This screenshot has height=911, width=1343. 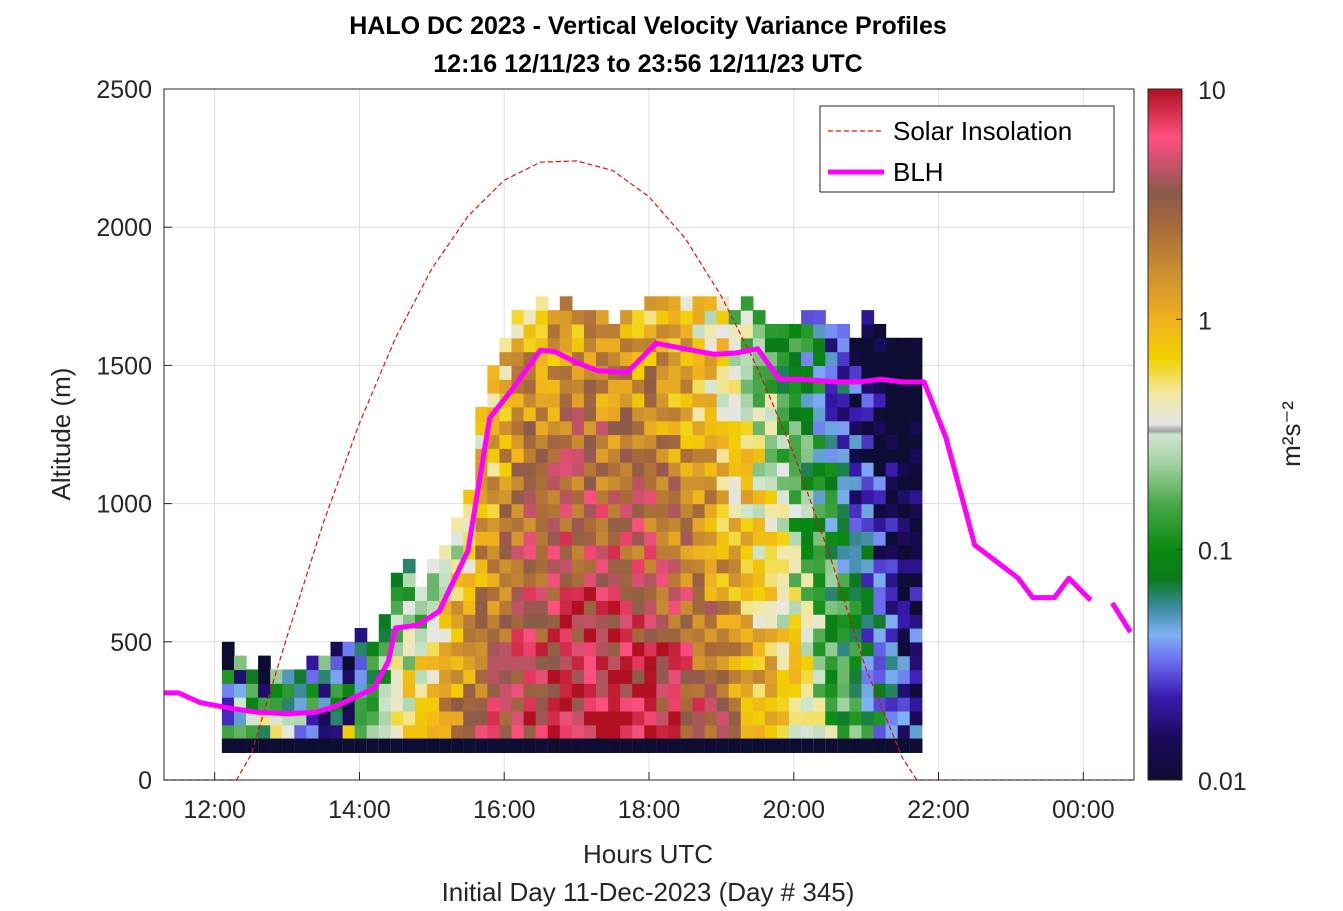 What do you see at coordinates (793, 810) in the screenshot?
I see `x-tick-label-4: 20:00` at bounding box center [793, 810].